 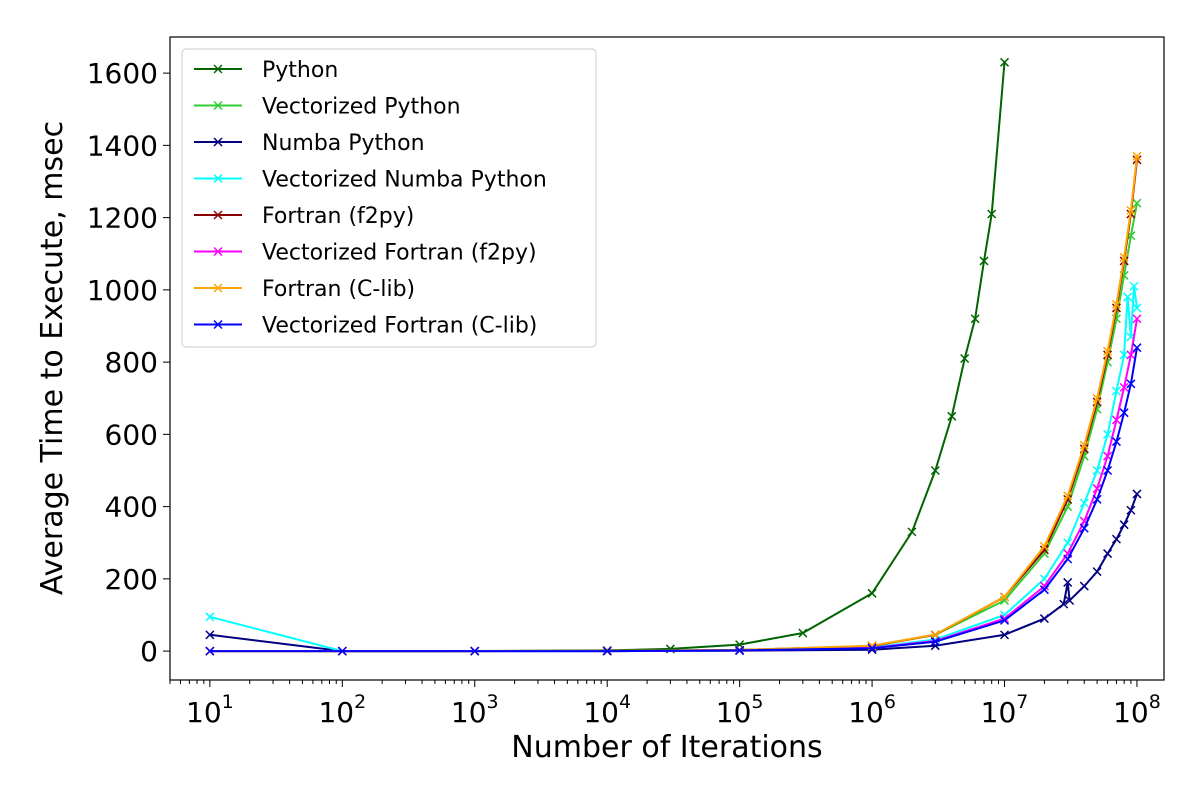 I want to click on legend-label: Vectorized Fortran (C-lib), so click(x=399, y=326).